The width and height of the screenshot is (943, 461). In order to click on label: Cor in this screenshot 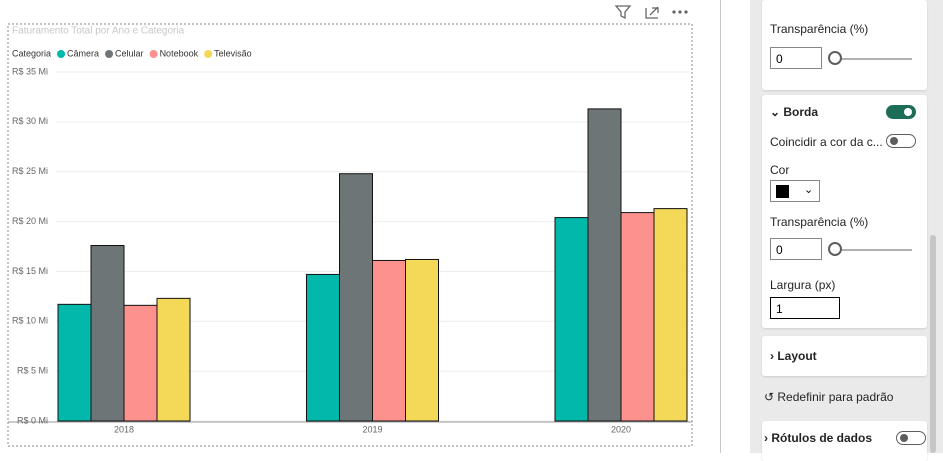, I will do `click(780, 170)`.